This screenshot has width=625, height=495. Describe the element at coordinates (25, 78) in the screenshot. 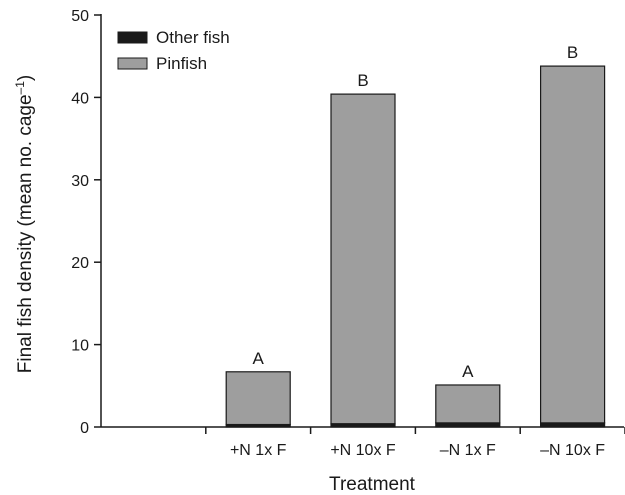

I see `y-axis-title-suffix: )` at that location.